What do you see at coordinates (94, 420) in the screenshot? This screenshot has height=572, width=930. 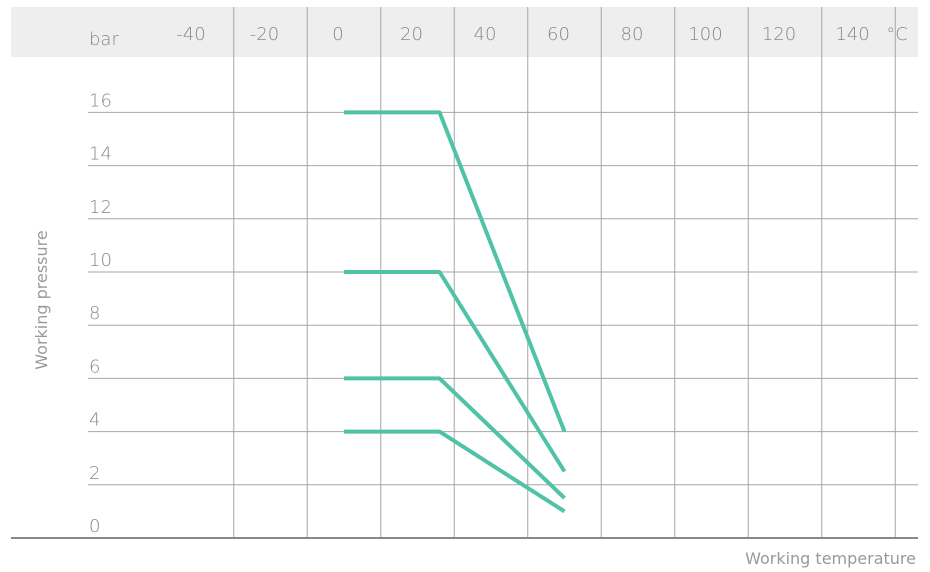 I see `y-tick-label: 4` at bounding box center [94, 420].